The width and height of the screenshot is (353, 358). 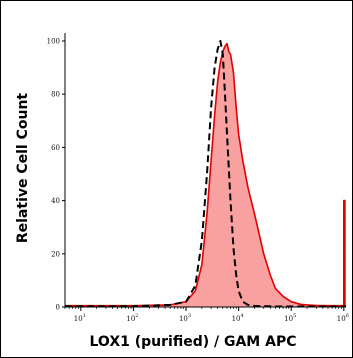 I want to click on y-axis-ticks: 0 20 40 60 80 100, so click(x=56, y=174).